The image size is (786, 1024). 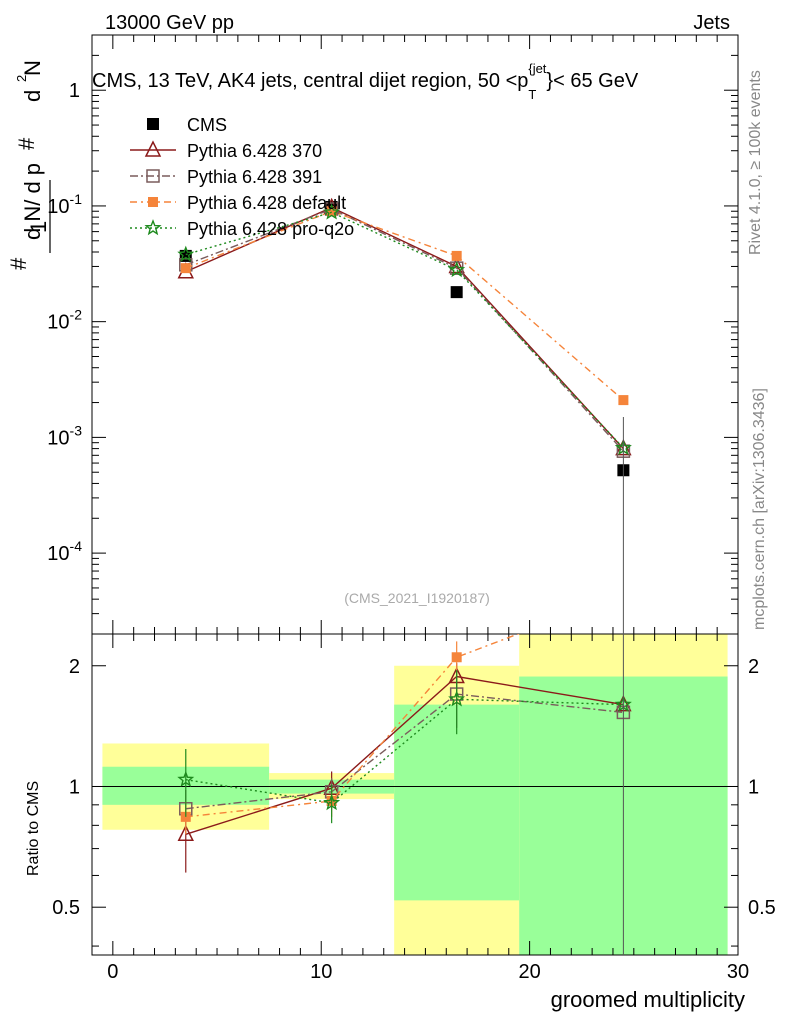 I want to click on y-tick-label: 10⁻¹, so click(x=64, y=204).